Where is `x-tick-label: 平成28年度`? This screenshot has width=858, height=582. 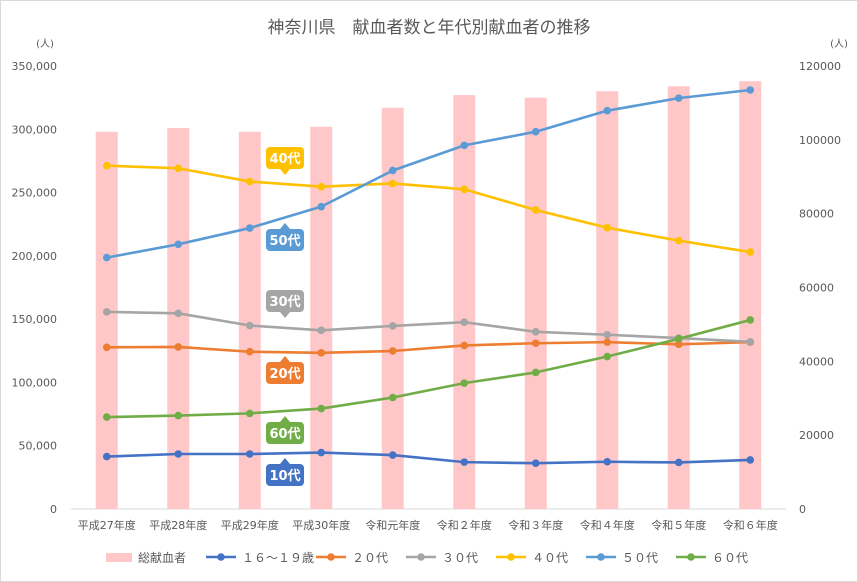
x-tick-label: 平成28年度 is located at coordinates (178, 525).